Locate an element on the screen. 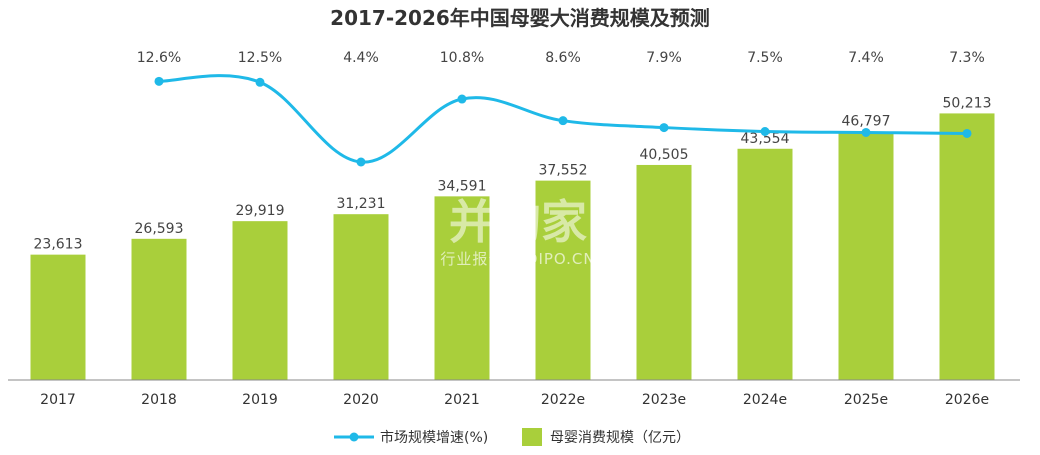 The height and width of the screenshot is (455, 1040). growth-value-label: 4.4% is located at coordinates (361, 58).